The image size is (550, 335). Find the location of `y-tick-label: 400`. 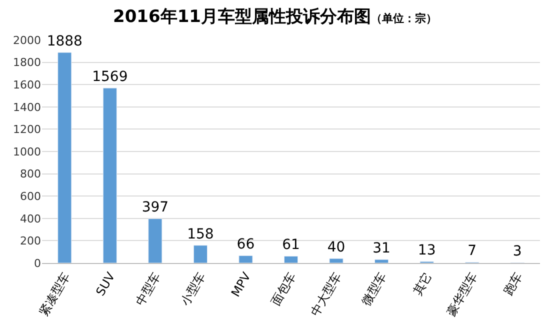

y-tick-label: 400 is located at coordinates (30, 219).